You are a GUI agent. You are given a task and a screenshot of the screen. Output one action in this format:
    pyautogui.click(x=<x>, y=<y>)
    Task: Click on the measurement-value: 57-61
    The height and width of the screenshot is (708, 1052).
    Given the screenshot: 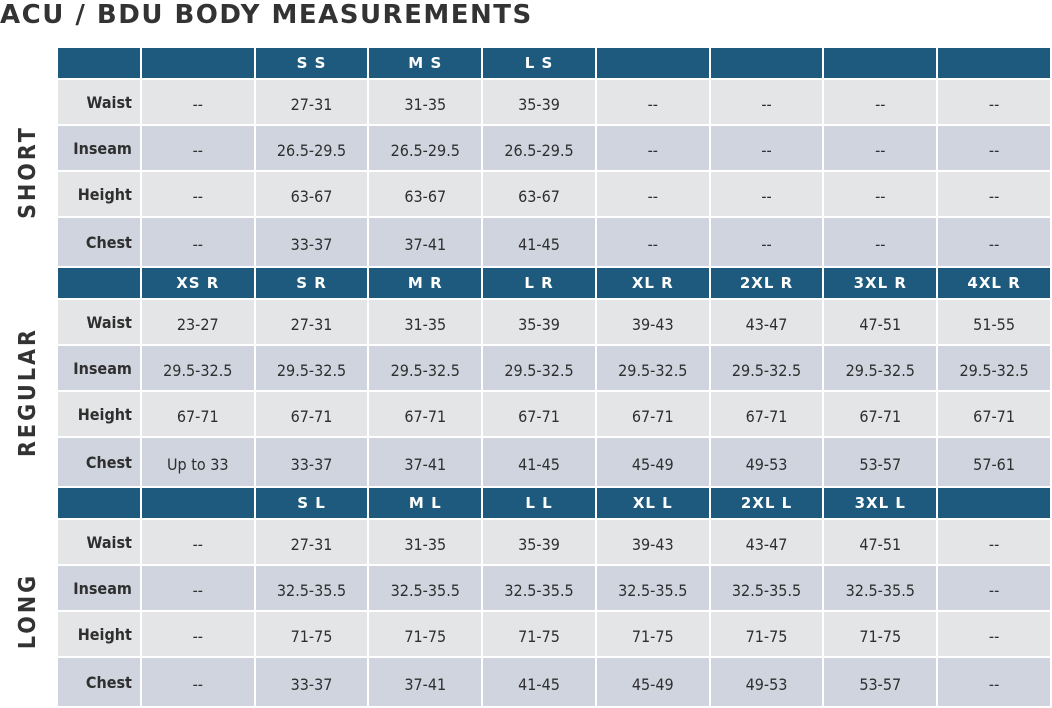 What is the action you would take?
    pyautogui.click(x=994, y=462)
    